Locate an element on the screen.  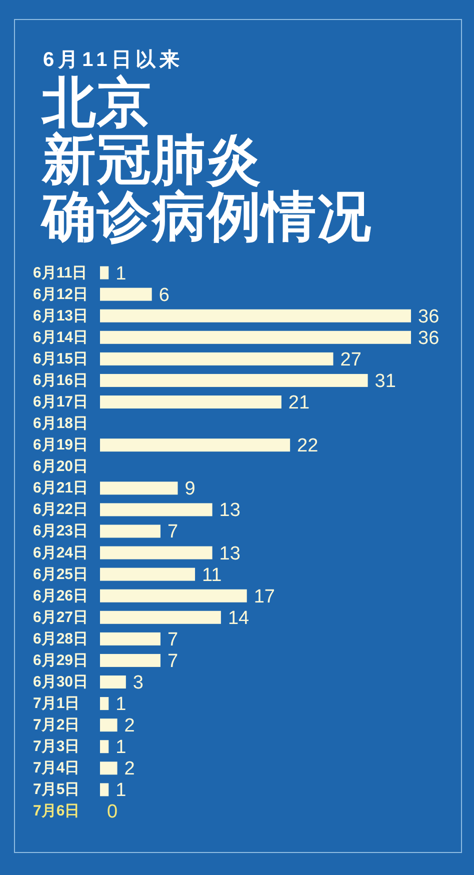
category-label: 6月14日 is located at coordinates (60, 337).